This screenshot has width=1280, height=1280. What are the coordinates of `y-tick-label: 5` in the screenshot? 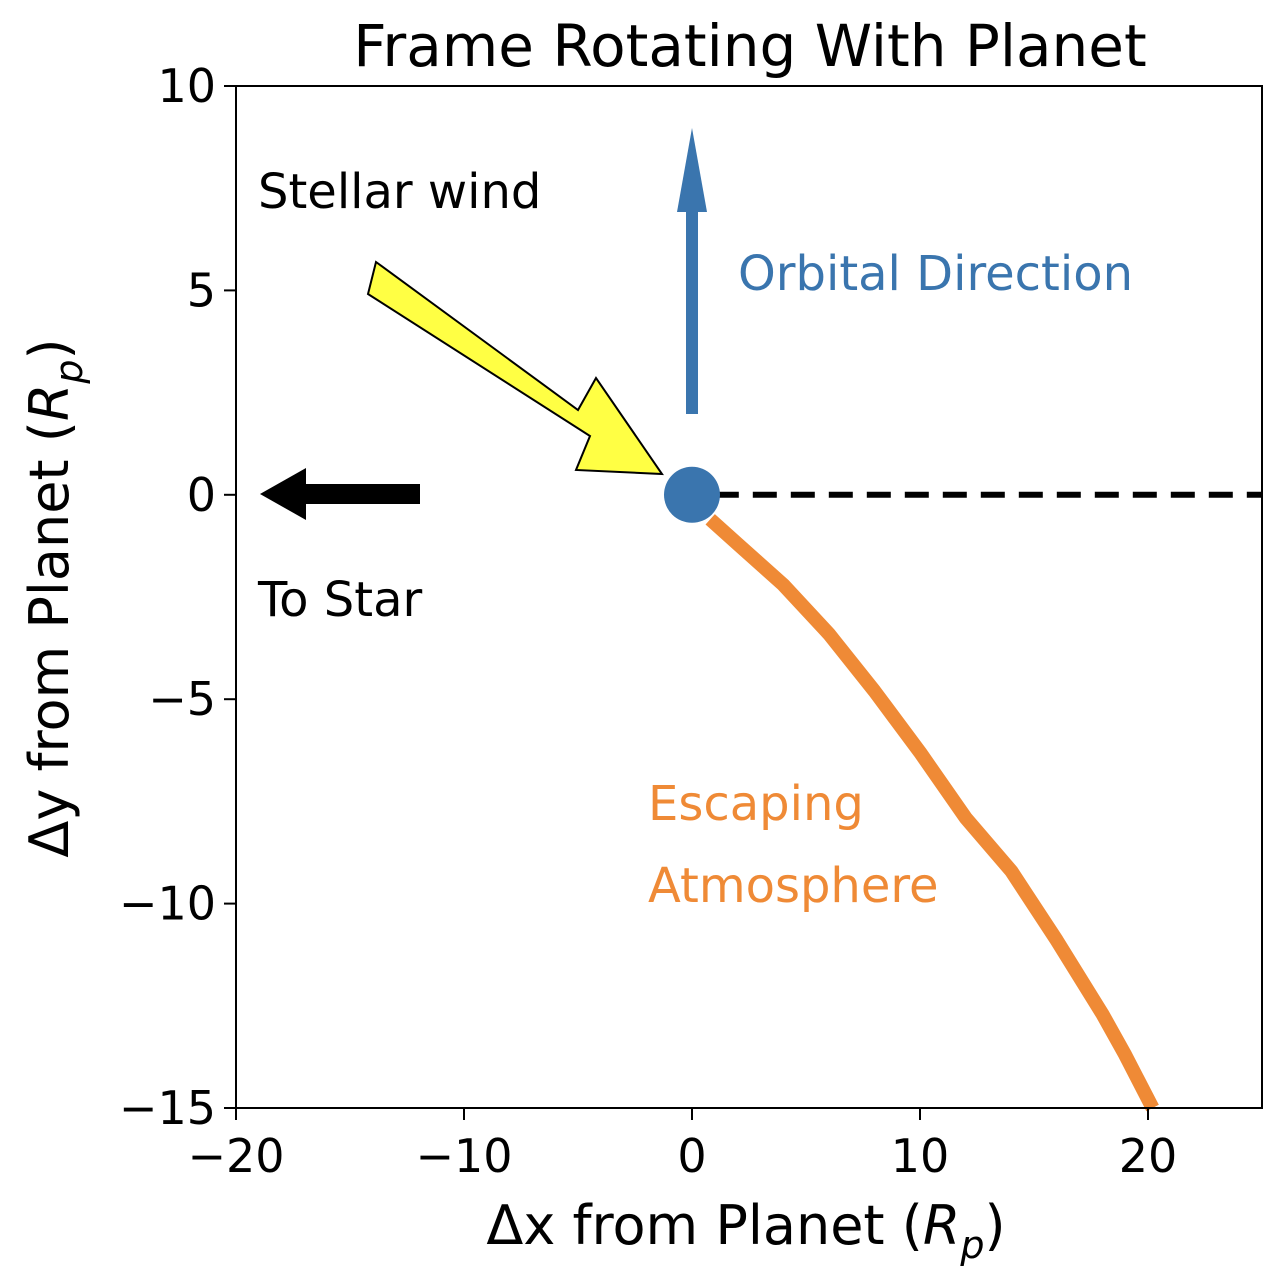 It's located at (201, 290).